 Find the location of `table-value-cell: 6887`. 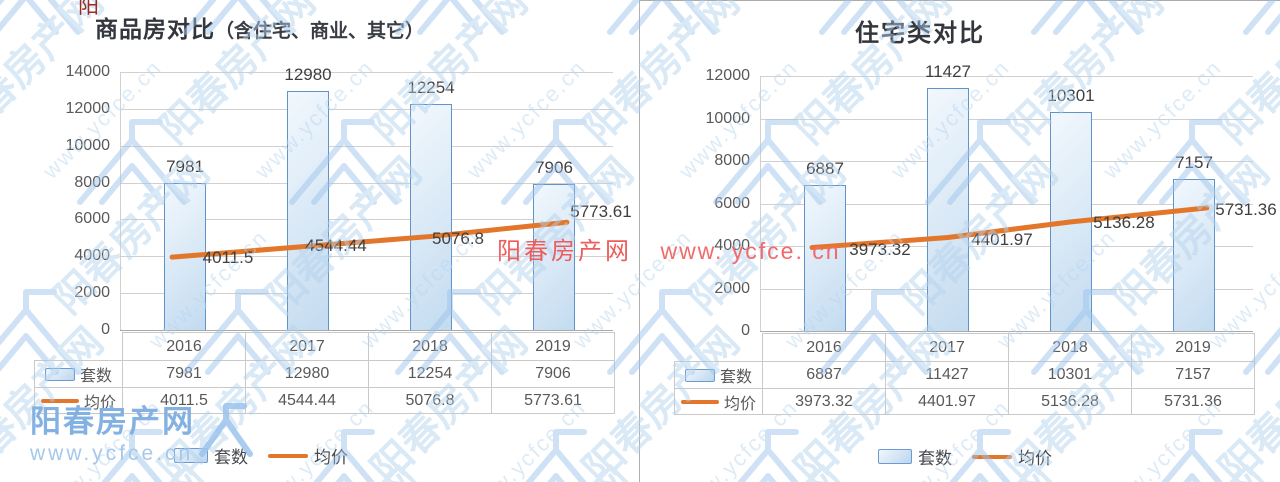

table-value-cell: 6887 is located at coordinates (824, 375).